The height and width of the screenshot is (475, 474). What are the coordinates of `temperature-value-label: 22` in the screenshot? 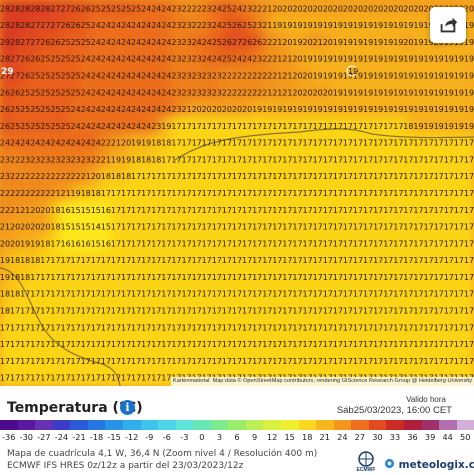 It's located at (227, 76).